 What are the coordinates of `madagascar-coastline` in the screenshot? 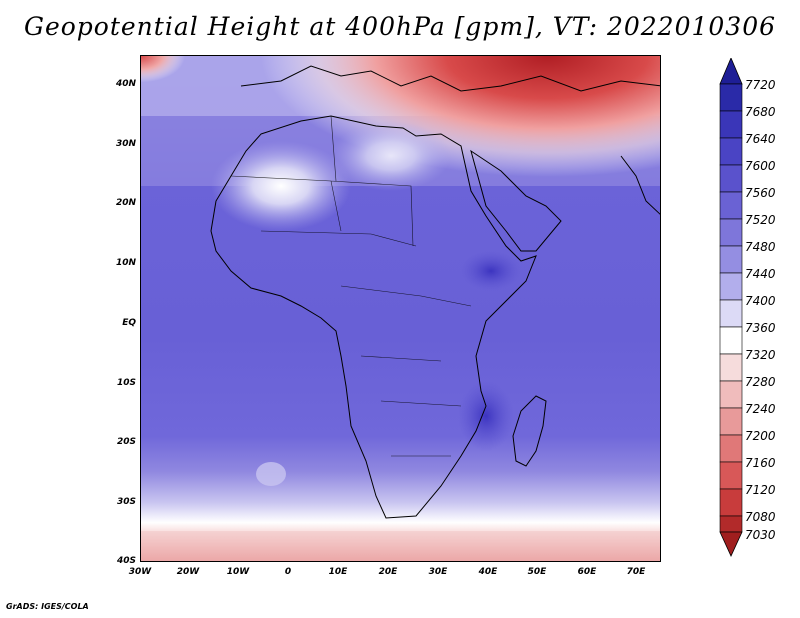 It's located at (529, 431).